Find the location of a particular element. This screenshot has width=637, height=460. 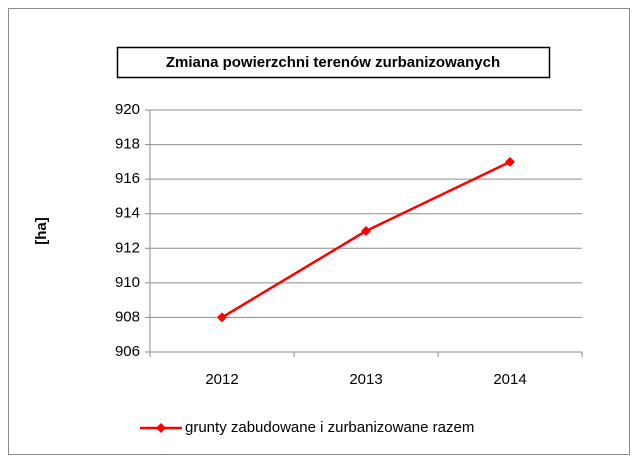

title-box is located at coordinates (333, 62).